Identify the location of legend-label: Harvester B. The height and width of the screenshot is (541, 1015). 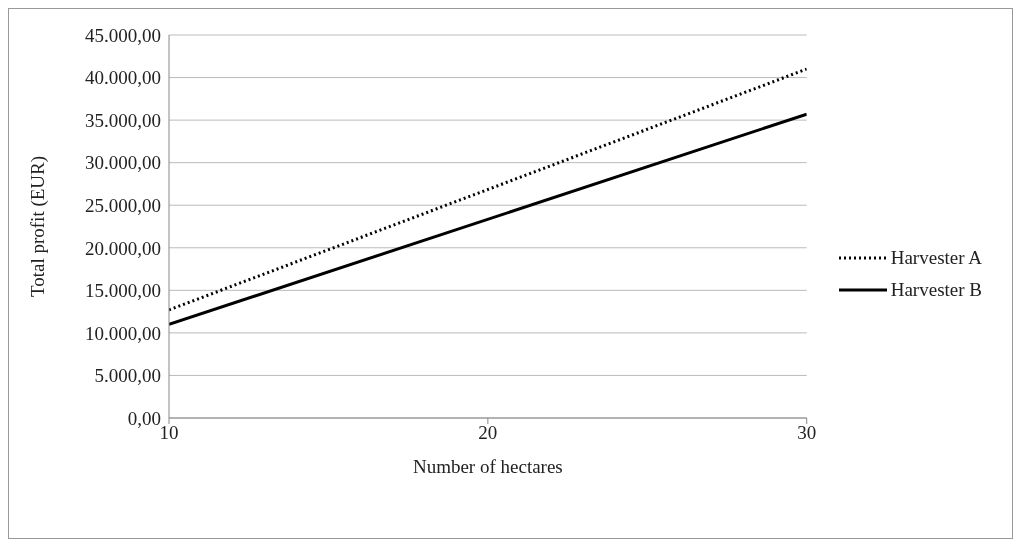
(936, 289).